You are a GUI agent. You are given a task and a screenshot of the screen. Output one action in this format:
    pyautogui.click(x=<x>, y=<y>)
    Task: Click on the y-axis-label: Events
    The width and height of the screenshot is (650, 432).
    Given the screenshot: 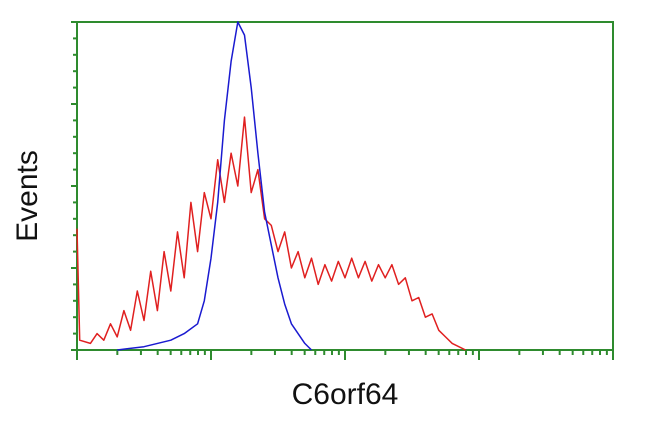 What is the action you would take?
    pyautogui.click(x=27, y=196)
    